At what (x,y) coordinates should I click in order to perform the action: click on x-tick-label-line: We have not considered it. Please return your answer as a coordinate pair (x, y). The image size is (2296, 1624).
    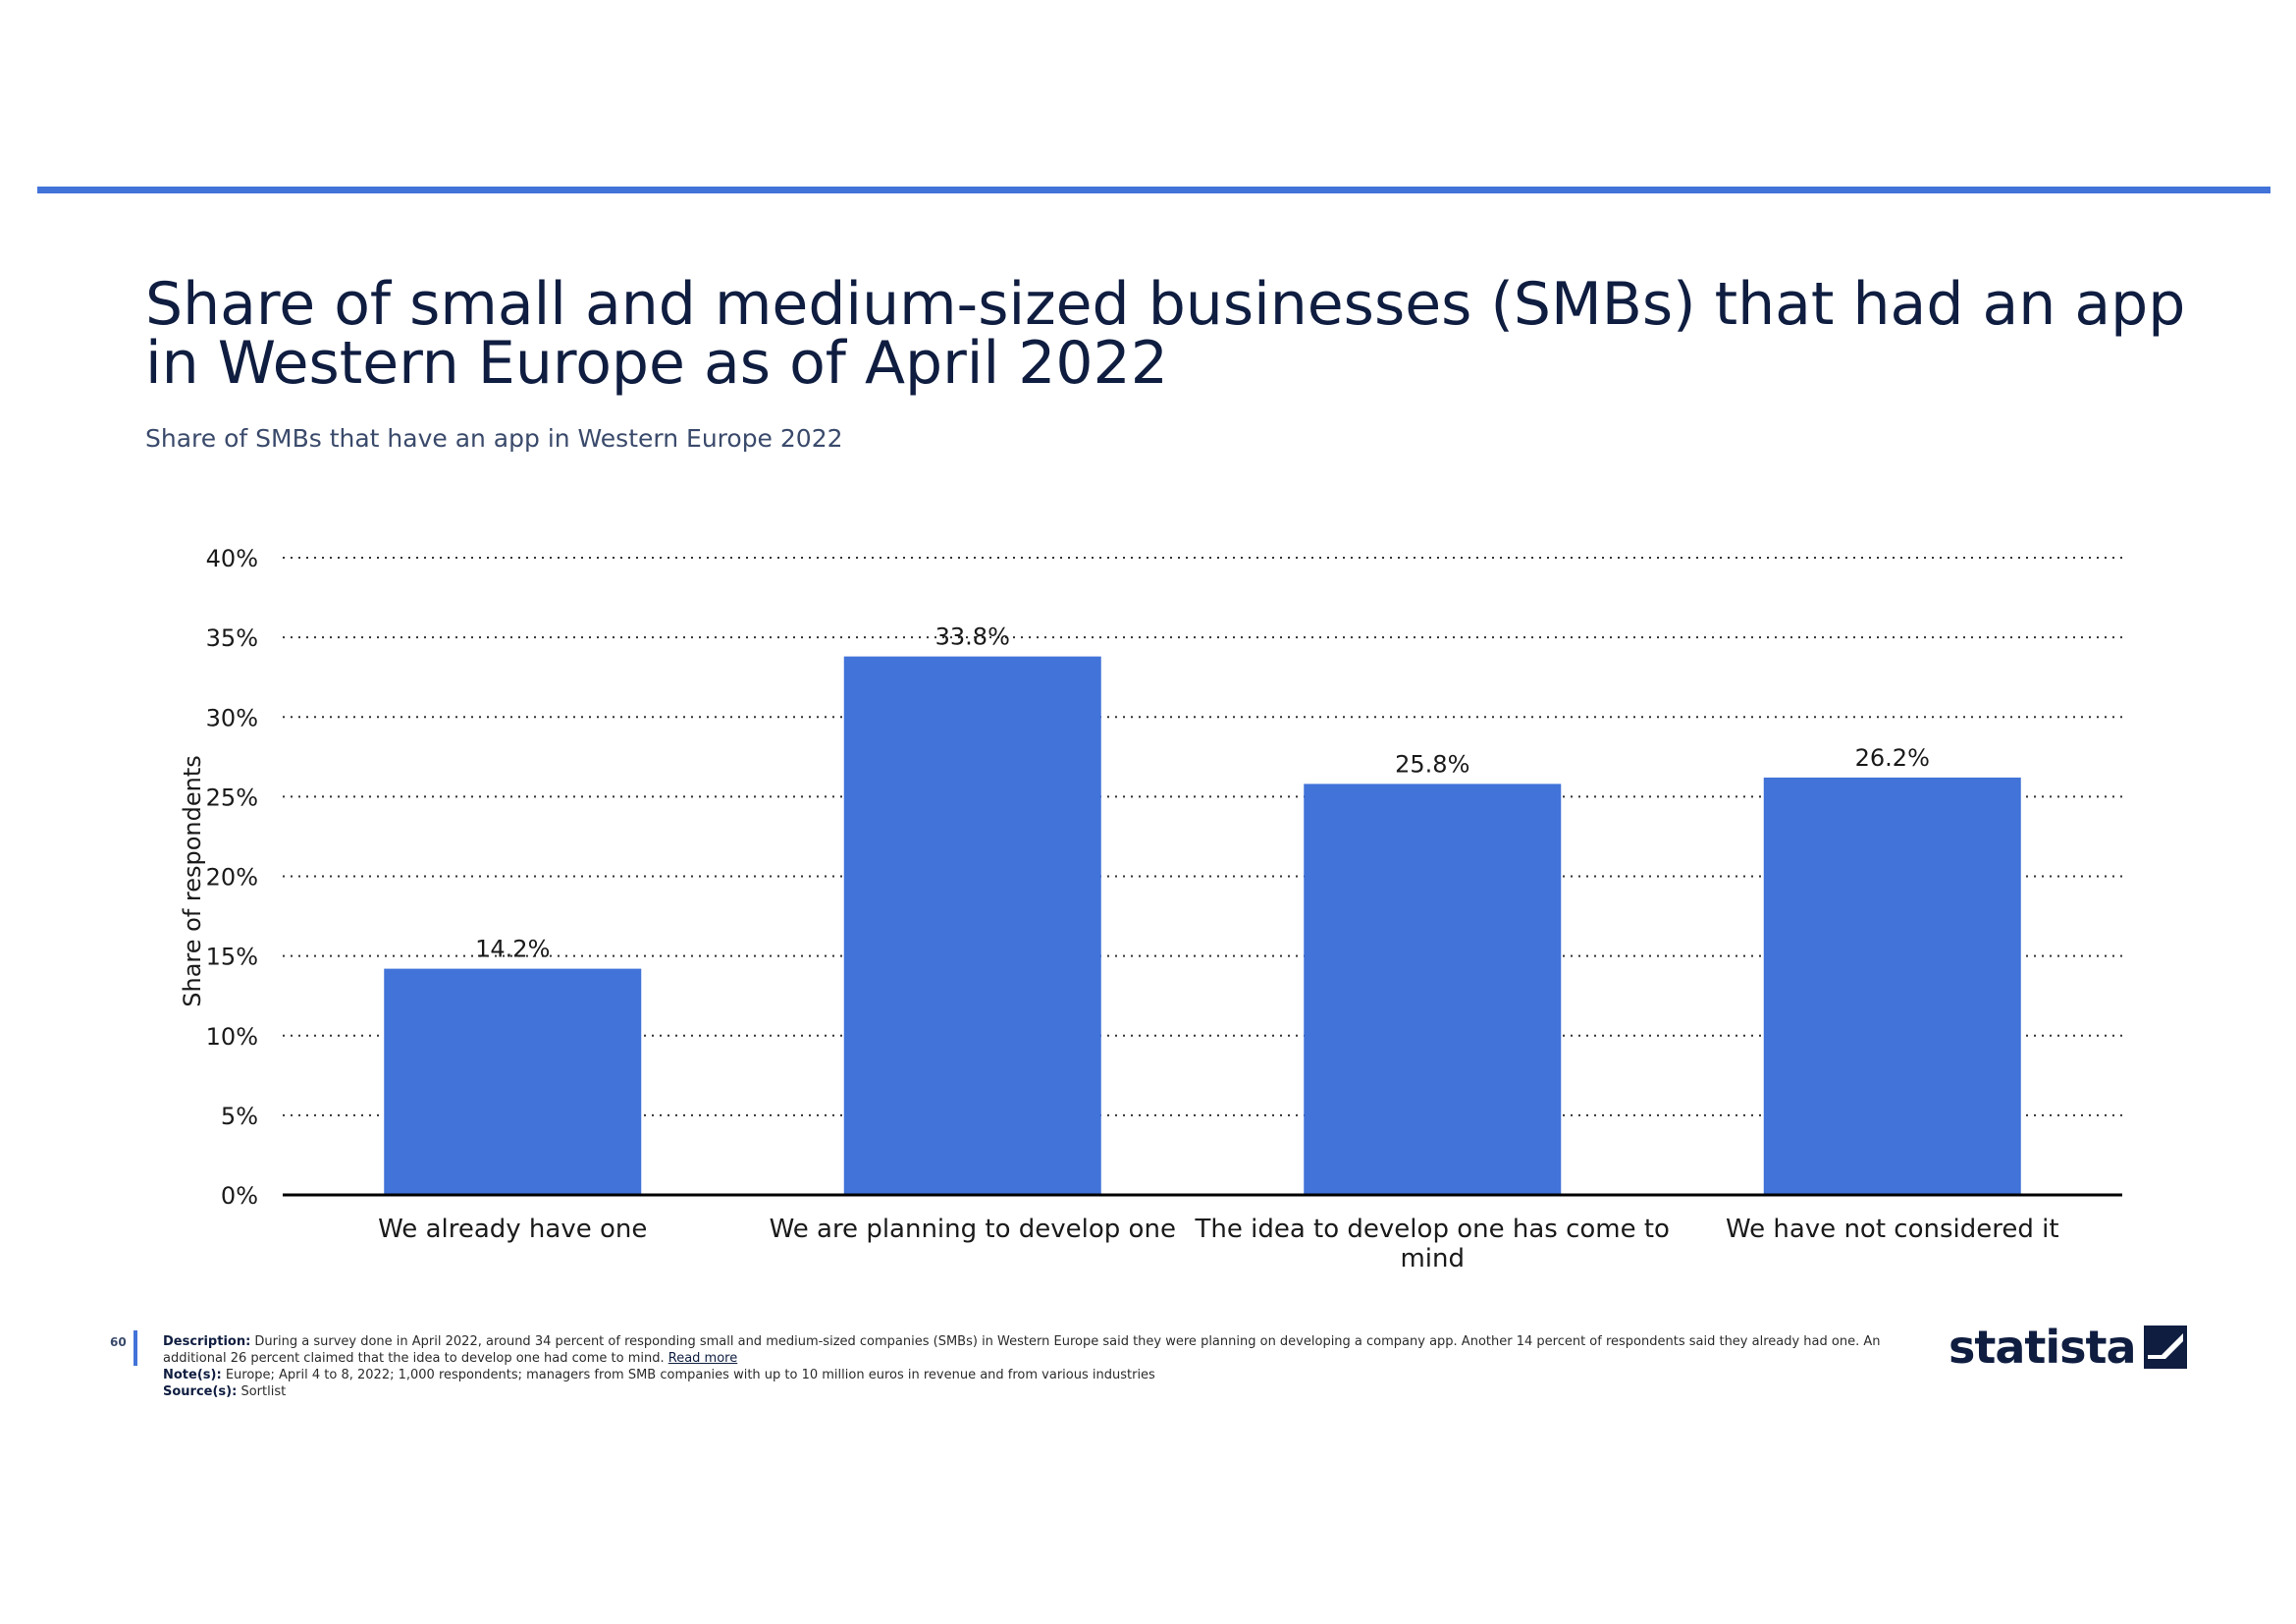
    Looking at the image, I should click on (1892, 1229).